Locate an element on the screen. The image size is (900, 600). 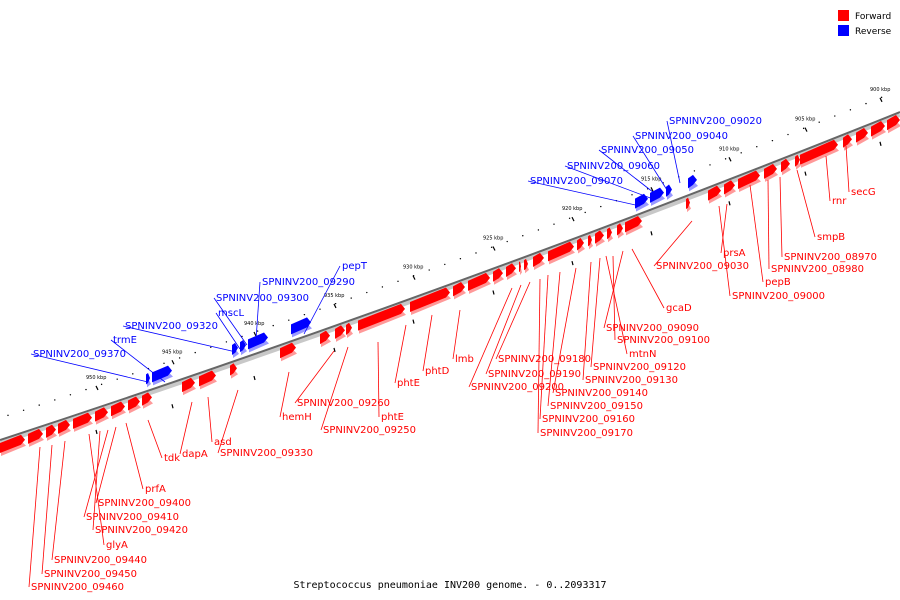
forward-gene-label: dapA is located at coordinates (195, 454).